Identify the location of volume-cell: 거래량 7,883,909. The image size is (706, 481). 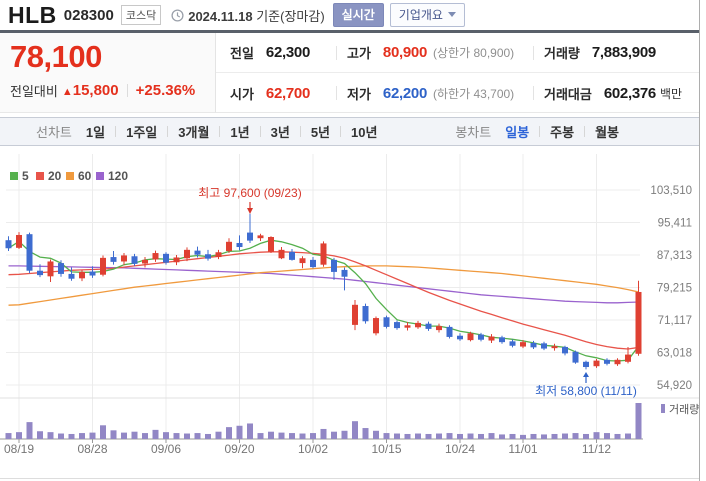
(595, 52).